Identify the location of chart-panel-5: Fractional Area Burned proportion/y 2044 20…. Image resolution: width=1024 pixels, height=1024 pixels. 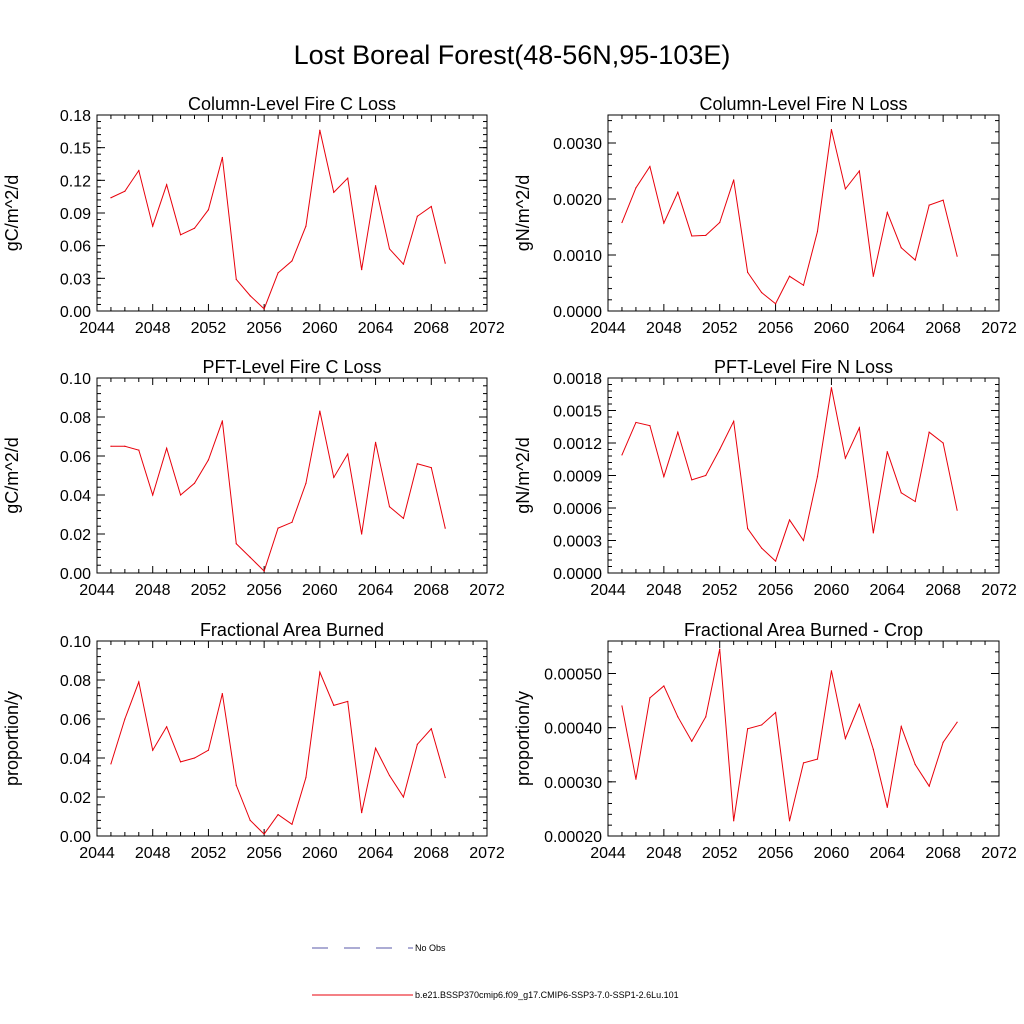
(253, 741).